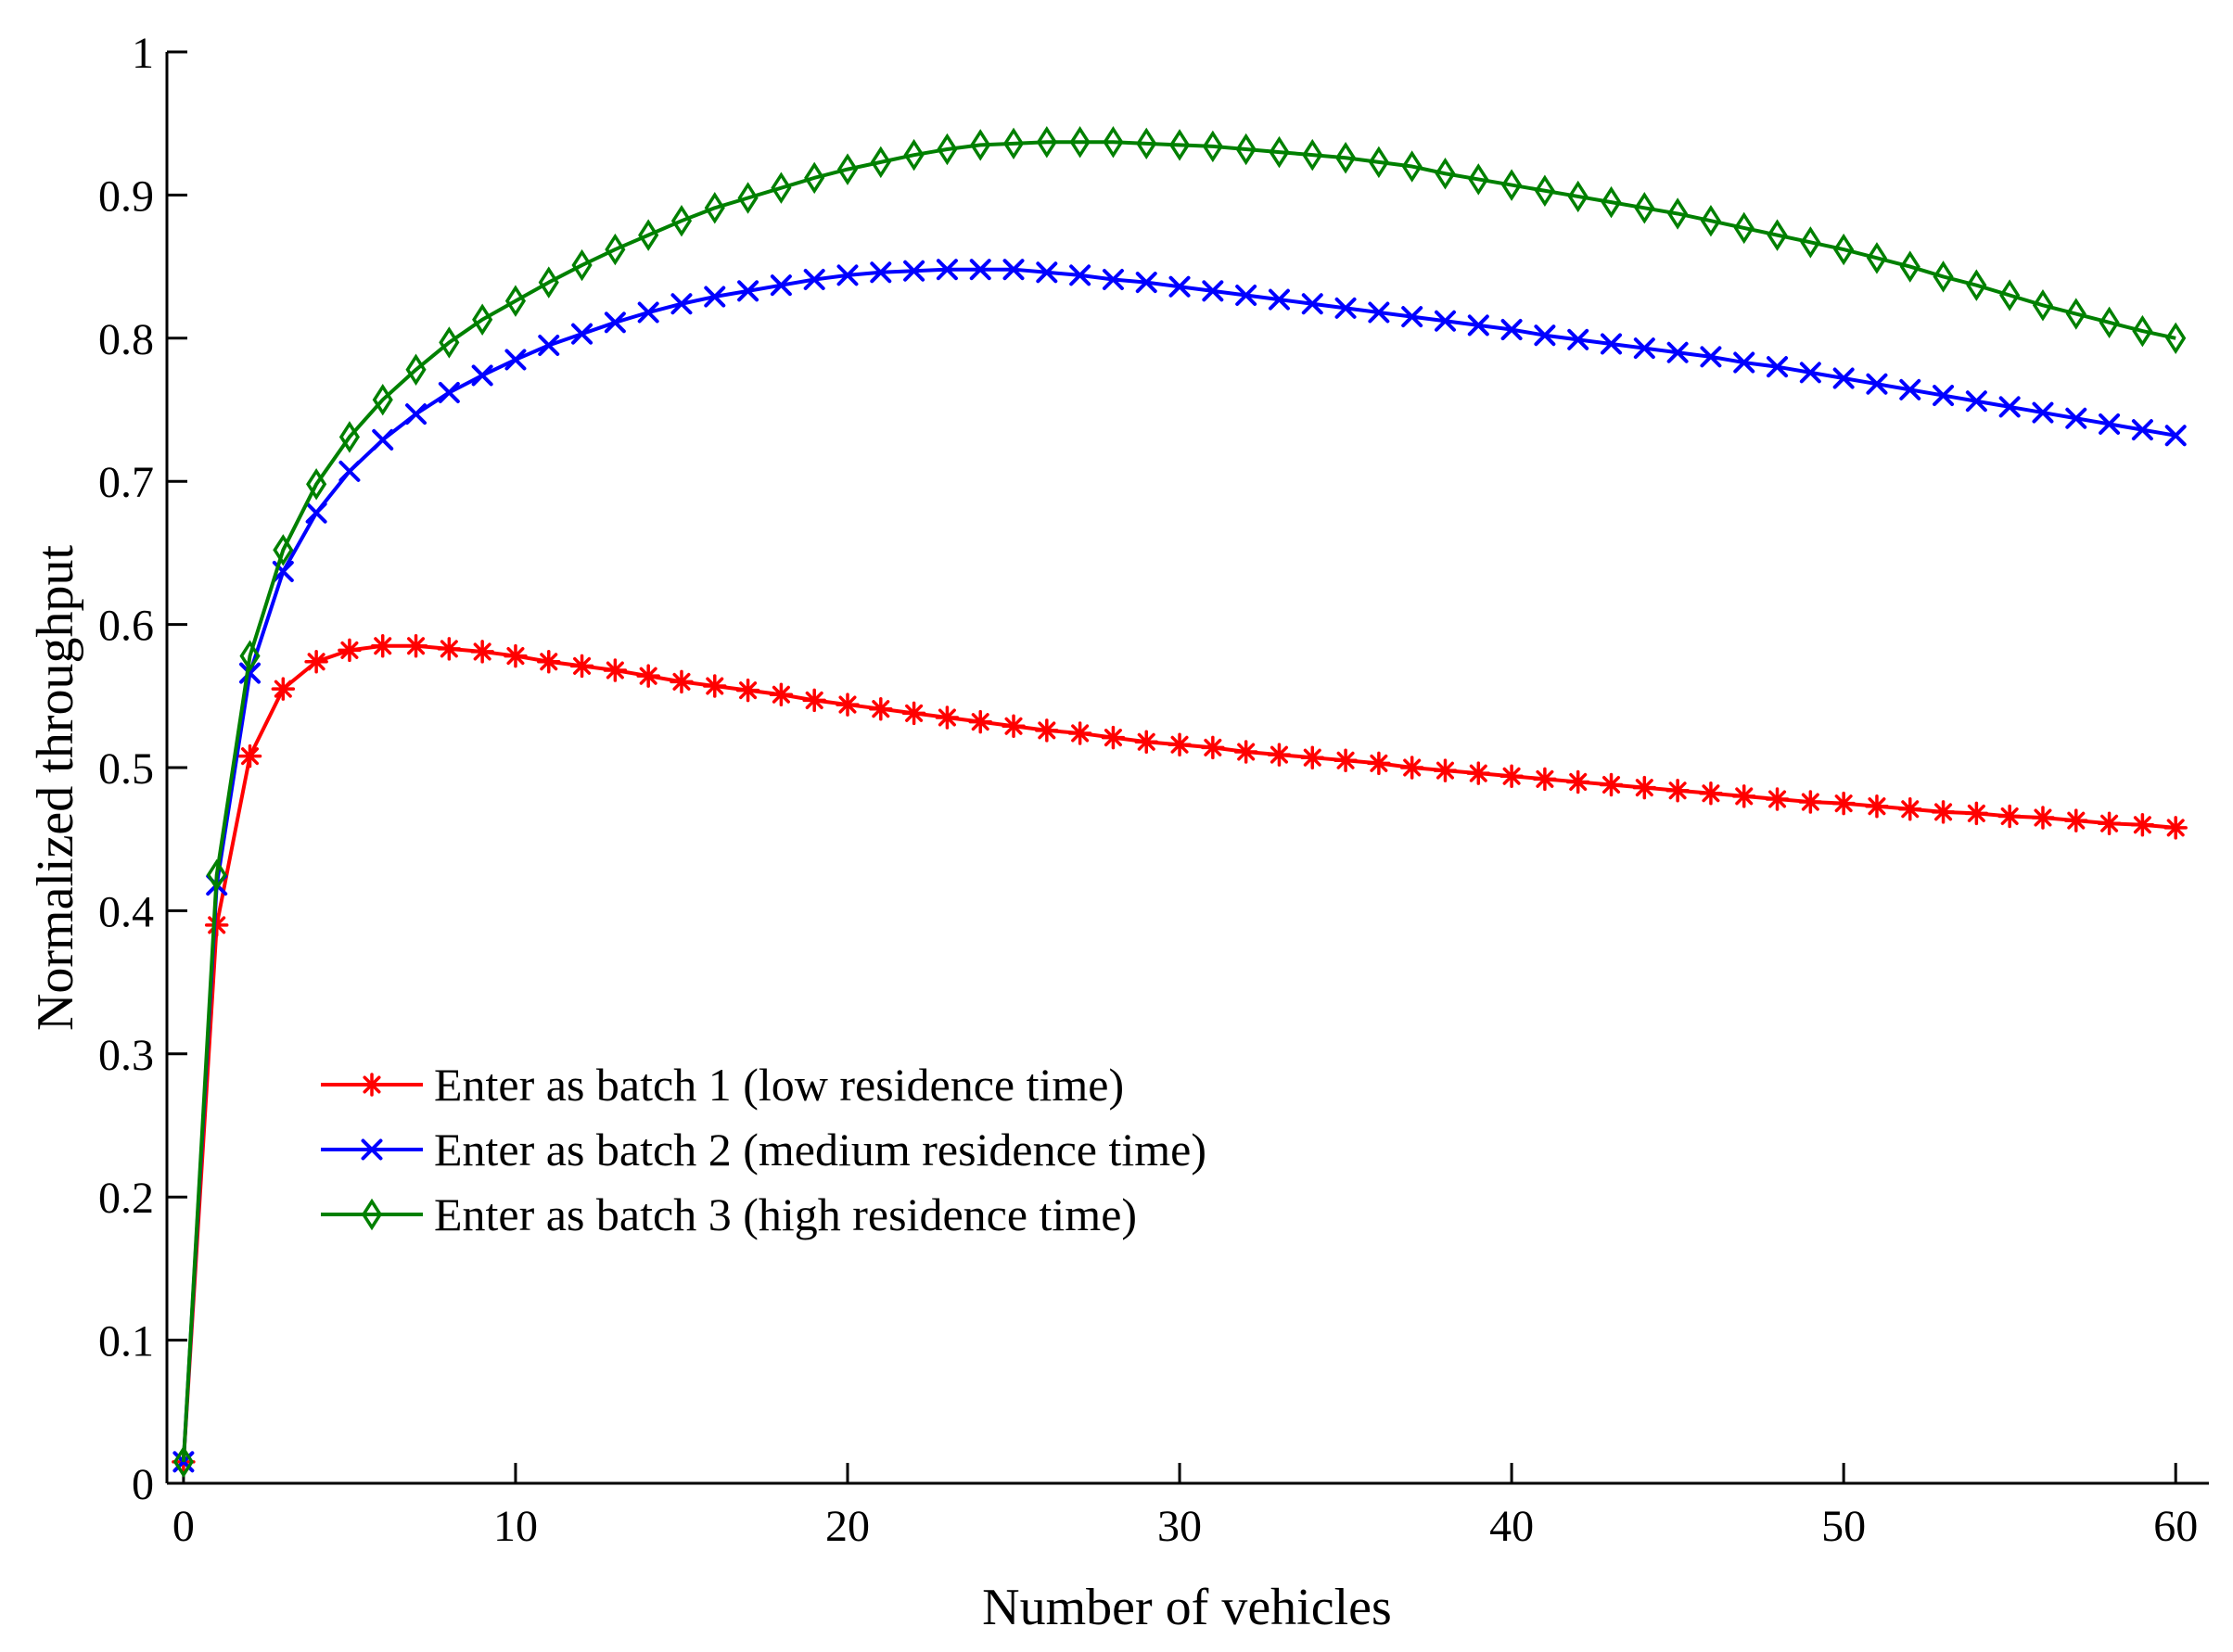  What do you see at coordinates (126, 1056) in the screenshot?
I see `y-tick-label: 0.3` at bounding box center [126, 1056].